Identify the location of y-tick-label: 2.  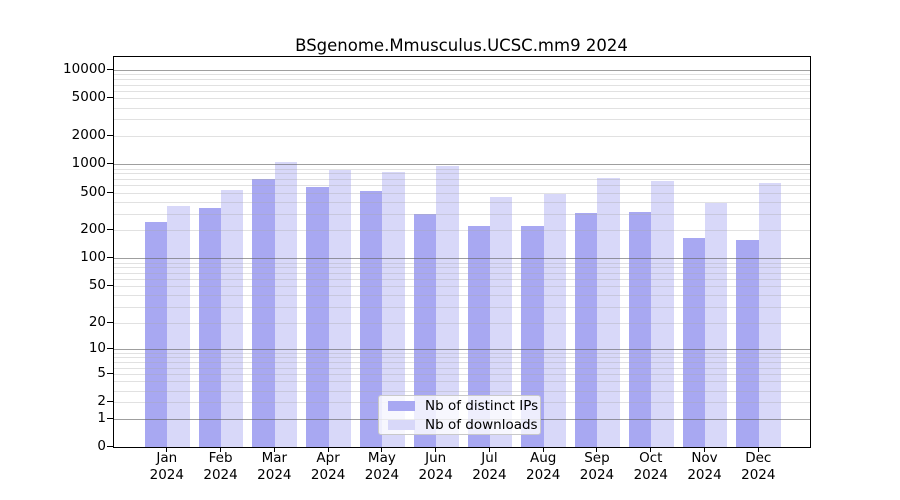
(101, 401).